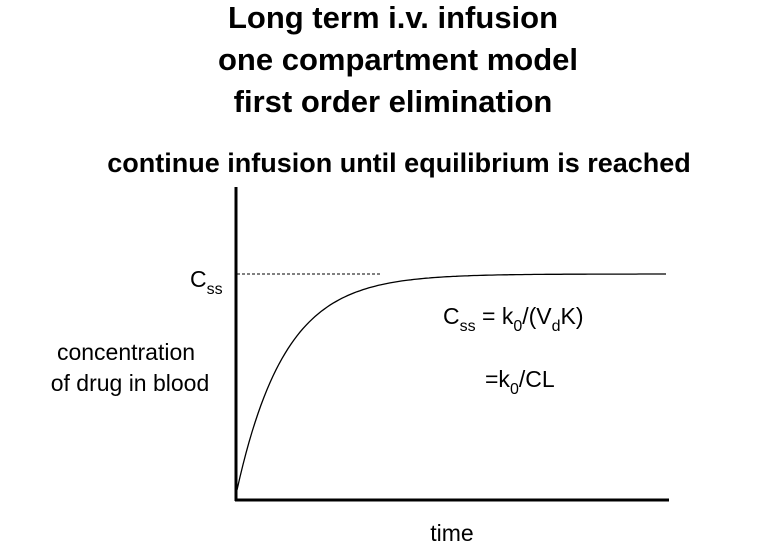 This screenshot has width=760, height=551. I want to click on title-line: Long term i.v. infusion, so click(393, 17).